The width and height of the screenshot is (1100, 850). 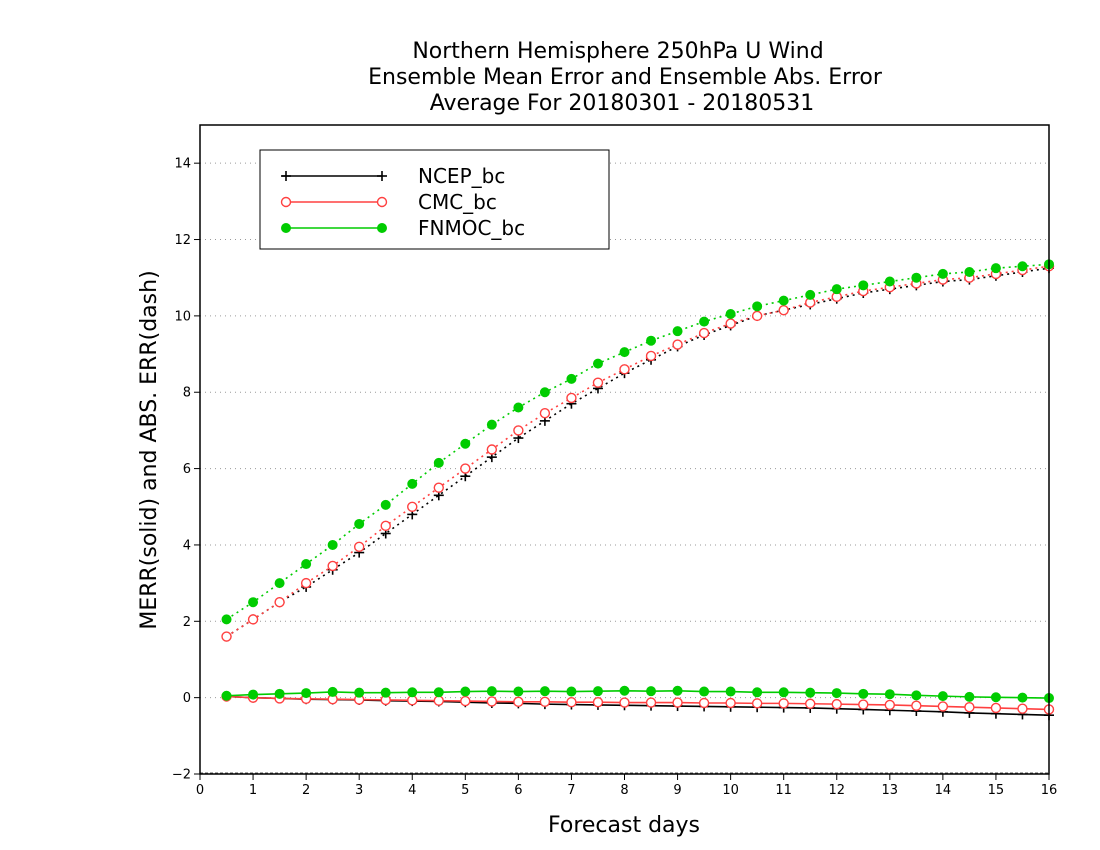 I want to click on x-tick-label: 7, so click(x=571, y=790).